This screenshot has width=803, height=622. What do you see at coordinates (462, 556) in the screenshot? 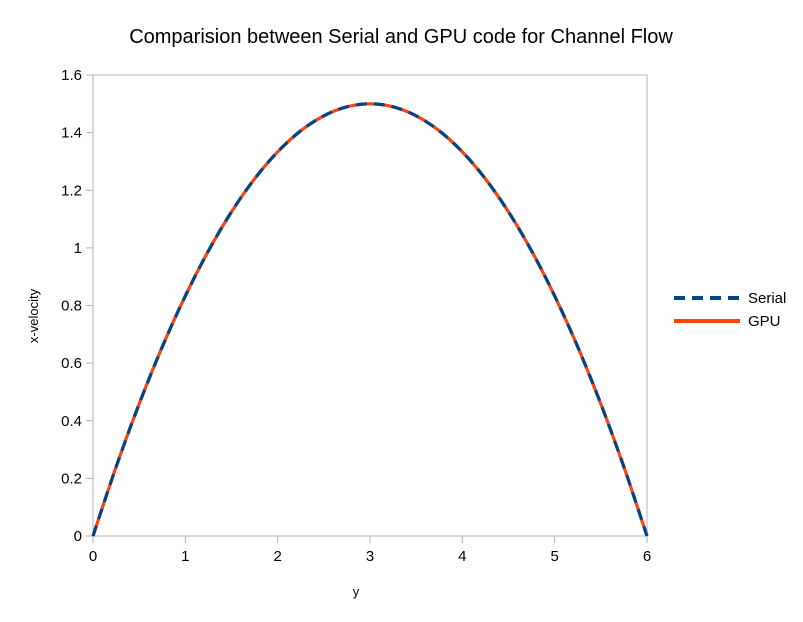
I see `x-tick-label: 4` at bounding box center [462, 556].